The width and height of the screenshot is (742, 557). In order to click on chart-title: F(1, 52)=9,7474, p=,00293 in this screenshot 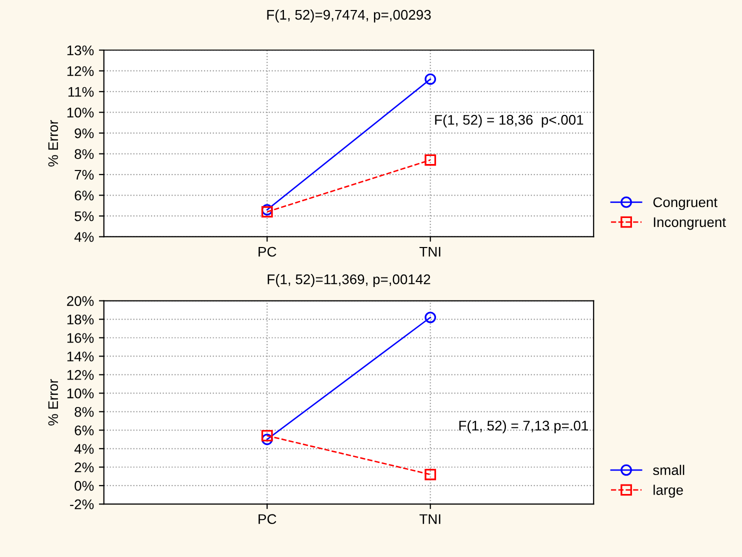, I will do `click(349, 16)`.